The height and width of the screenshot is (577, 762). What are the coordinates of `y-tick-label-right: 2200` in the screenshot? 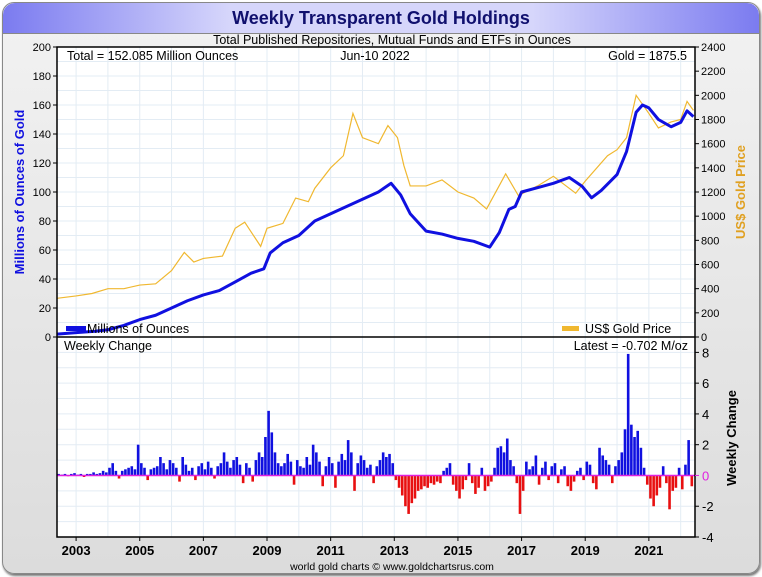 It's located at (713, 72).